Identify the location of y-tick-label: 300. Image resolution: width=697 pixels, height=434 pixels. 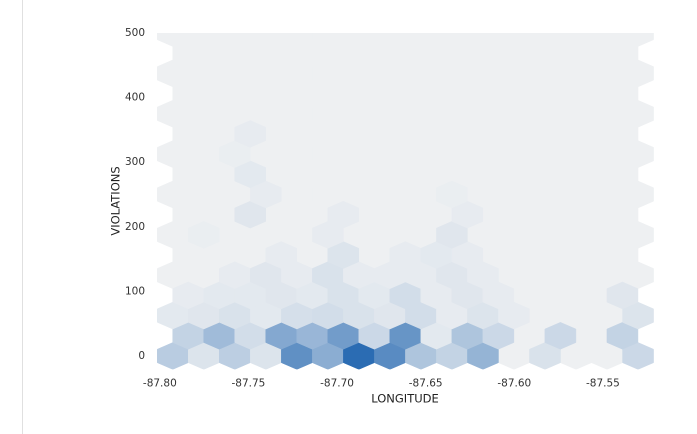
(135, 162).